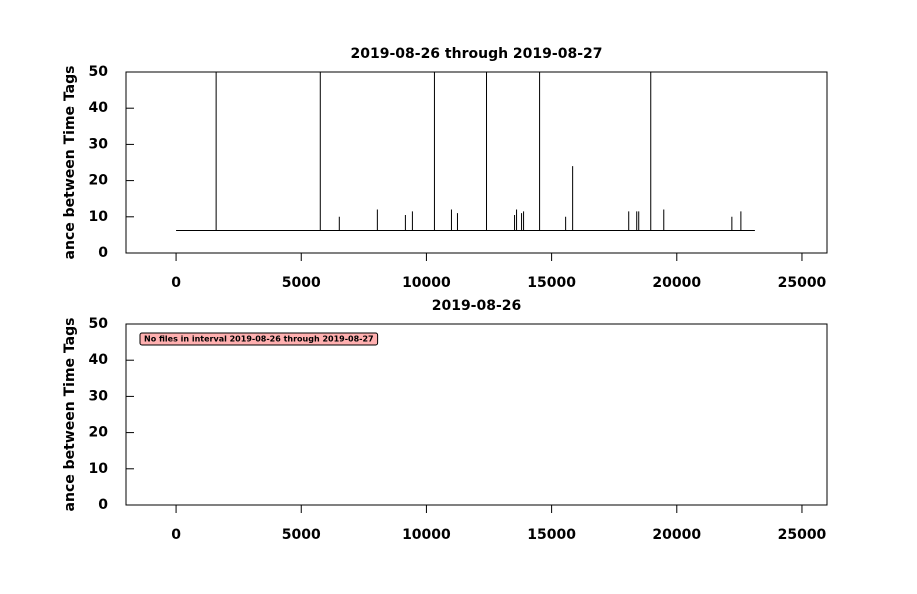 This screenshot has height=594, width=917. Describe the element at coordinates (477, 54) in the screenshot. I see `chart-title: 2019-08-26 through 2019-08-27` at that location.